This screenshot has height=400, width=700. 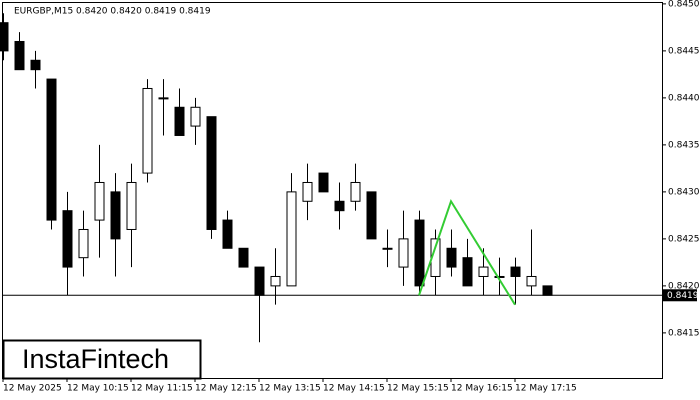 I want to click on logo: InstaFintech, so click(x=95, y=359).